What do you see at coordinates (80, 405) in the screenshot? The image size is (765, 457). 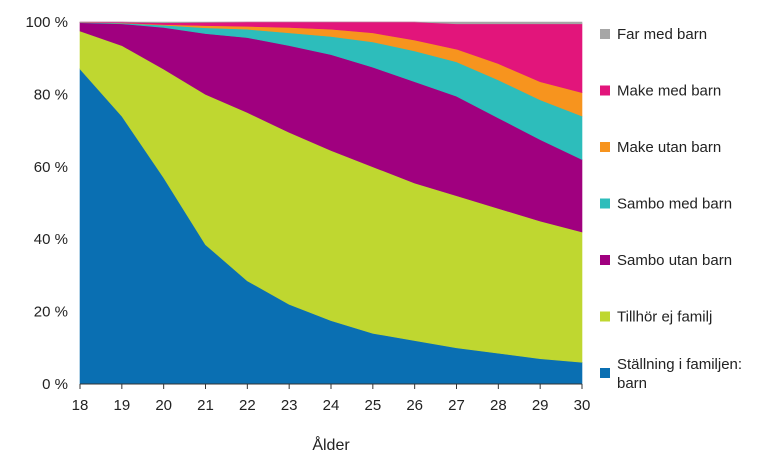 I see `x-tick-label: 18` at bounding box center [80, 405].